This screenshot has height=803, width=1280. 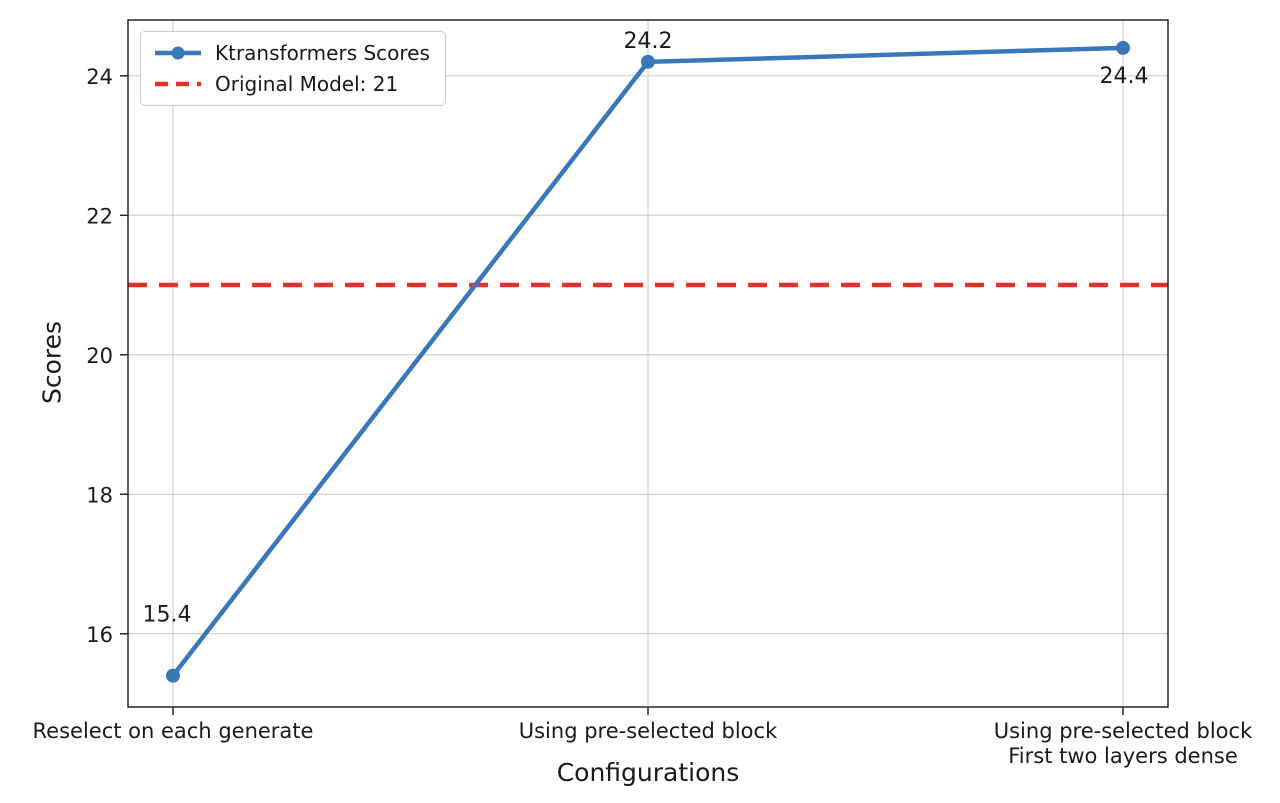 What do you see at coordinates (293, 68) in the screenshot?
I see `legend: Ktransformers Scores Original Model: 21` at bounding box center [293, 68].